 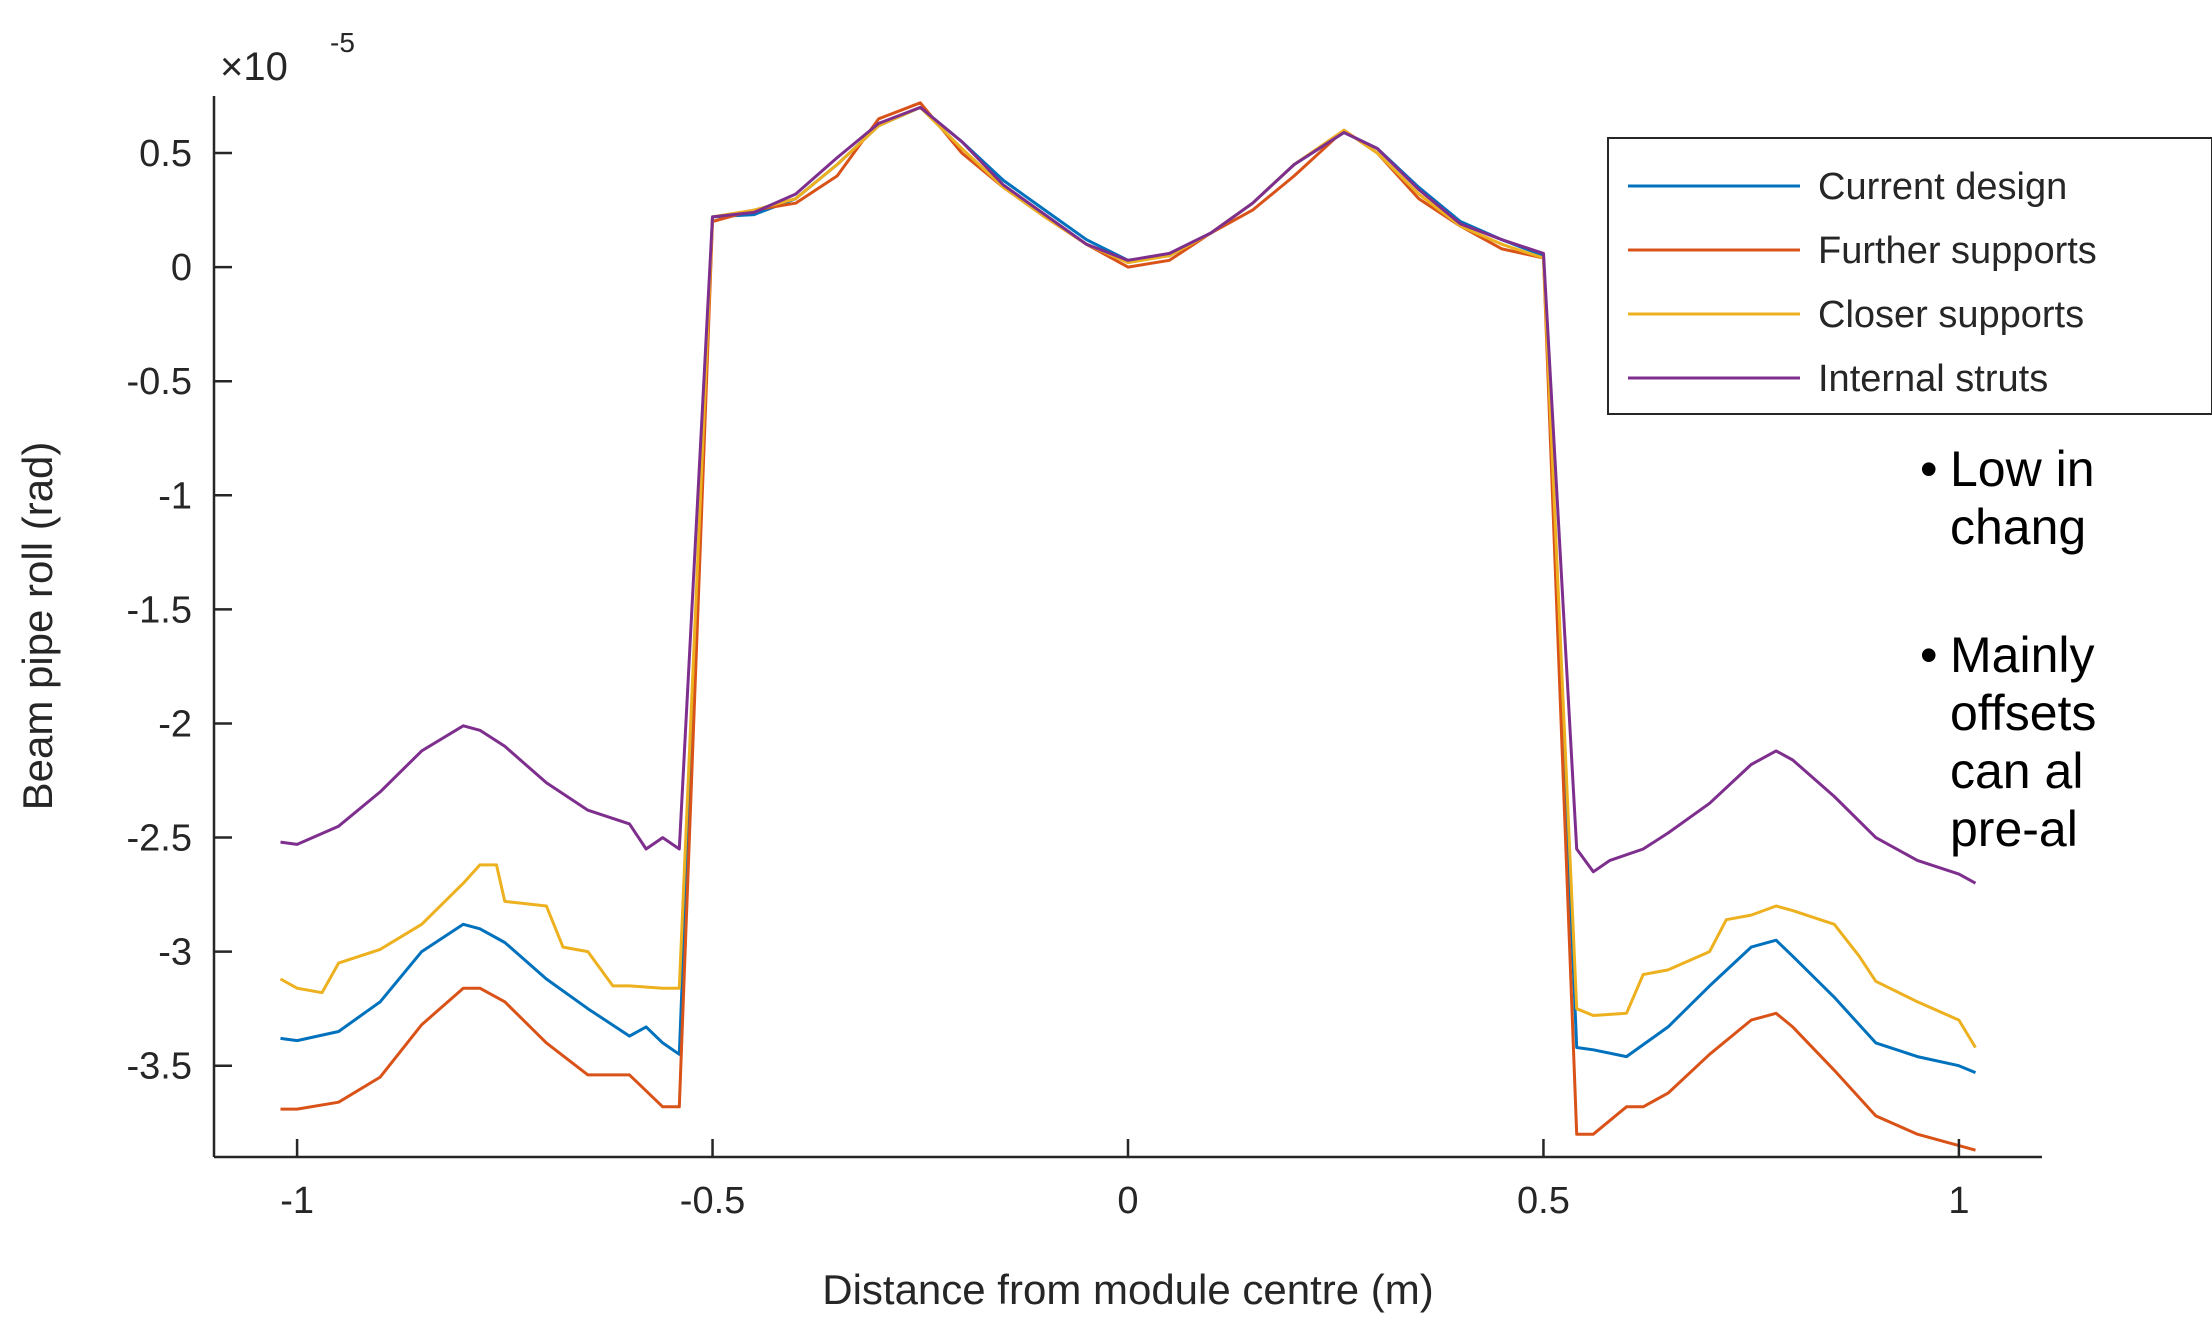 I want to click on y-tick-label: -3.5, so click(x=159, y=1067).